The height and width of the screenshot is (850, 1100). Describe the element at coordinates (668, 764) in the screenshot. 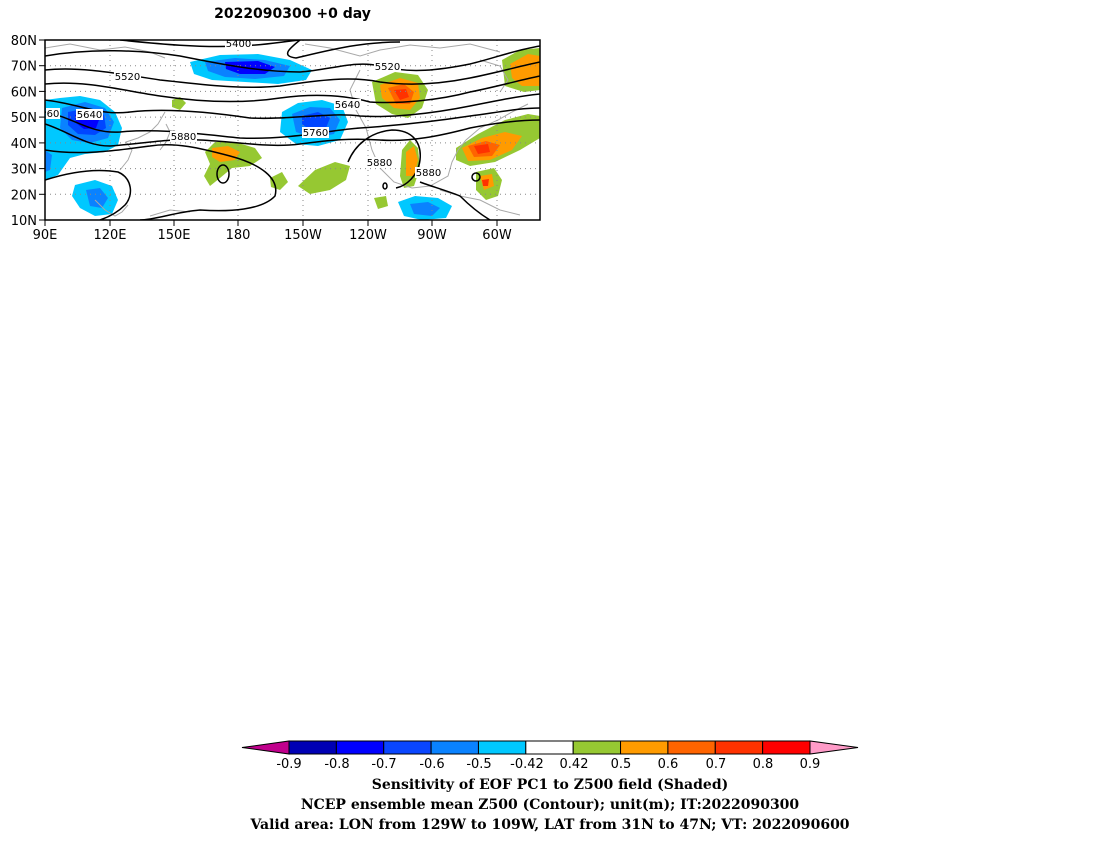

I see `colorbar-tick-label: 0.6` at that location.